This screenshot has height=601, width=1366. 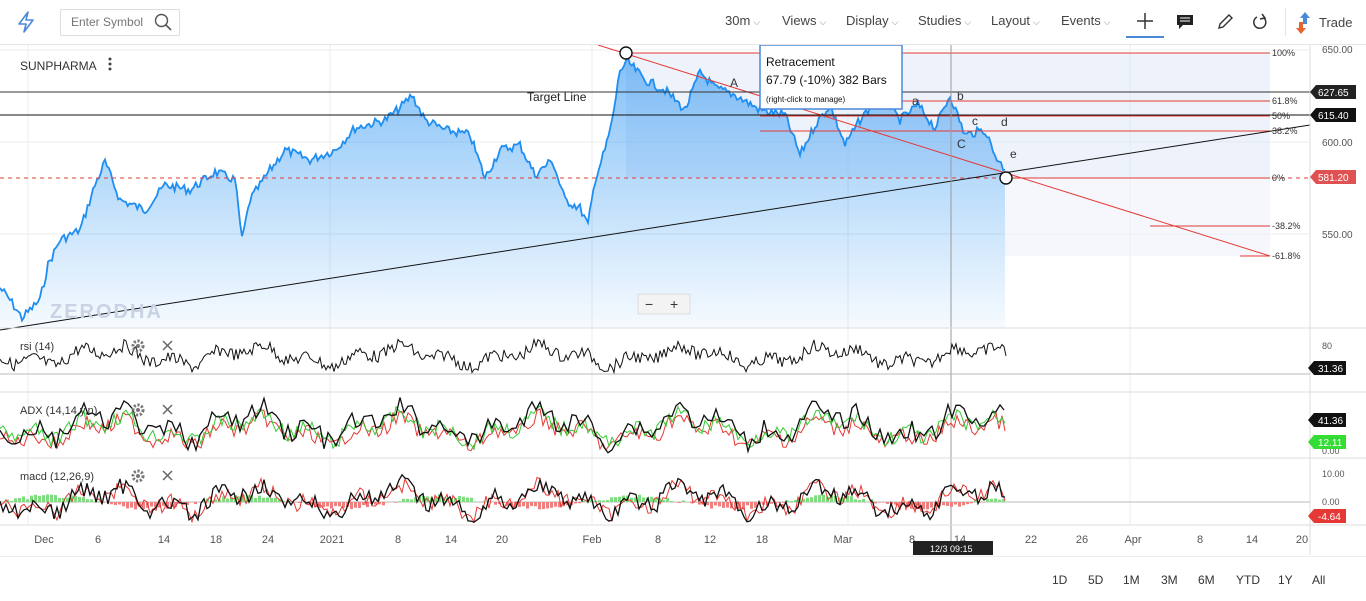 I want to click on range-1y: 1Y, so click(x=1285, y=580).